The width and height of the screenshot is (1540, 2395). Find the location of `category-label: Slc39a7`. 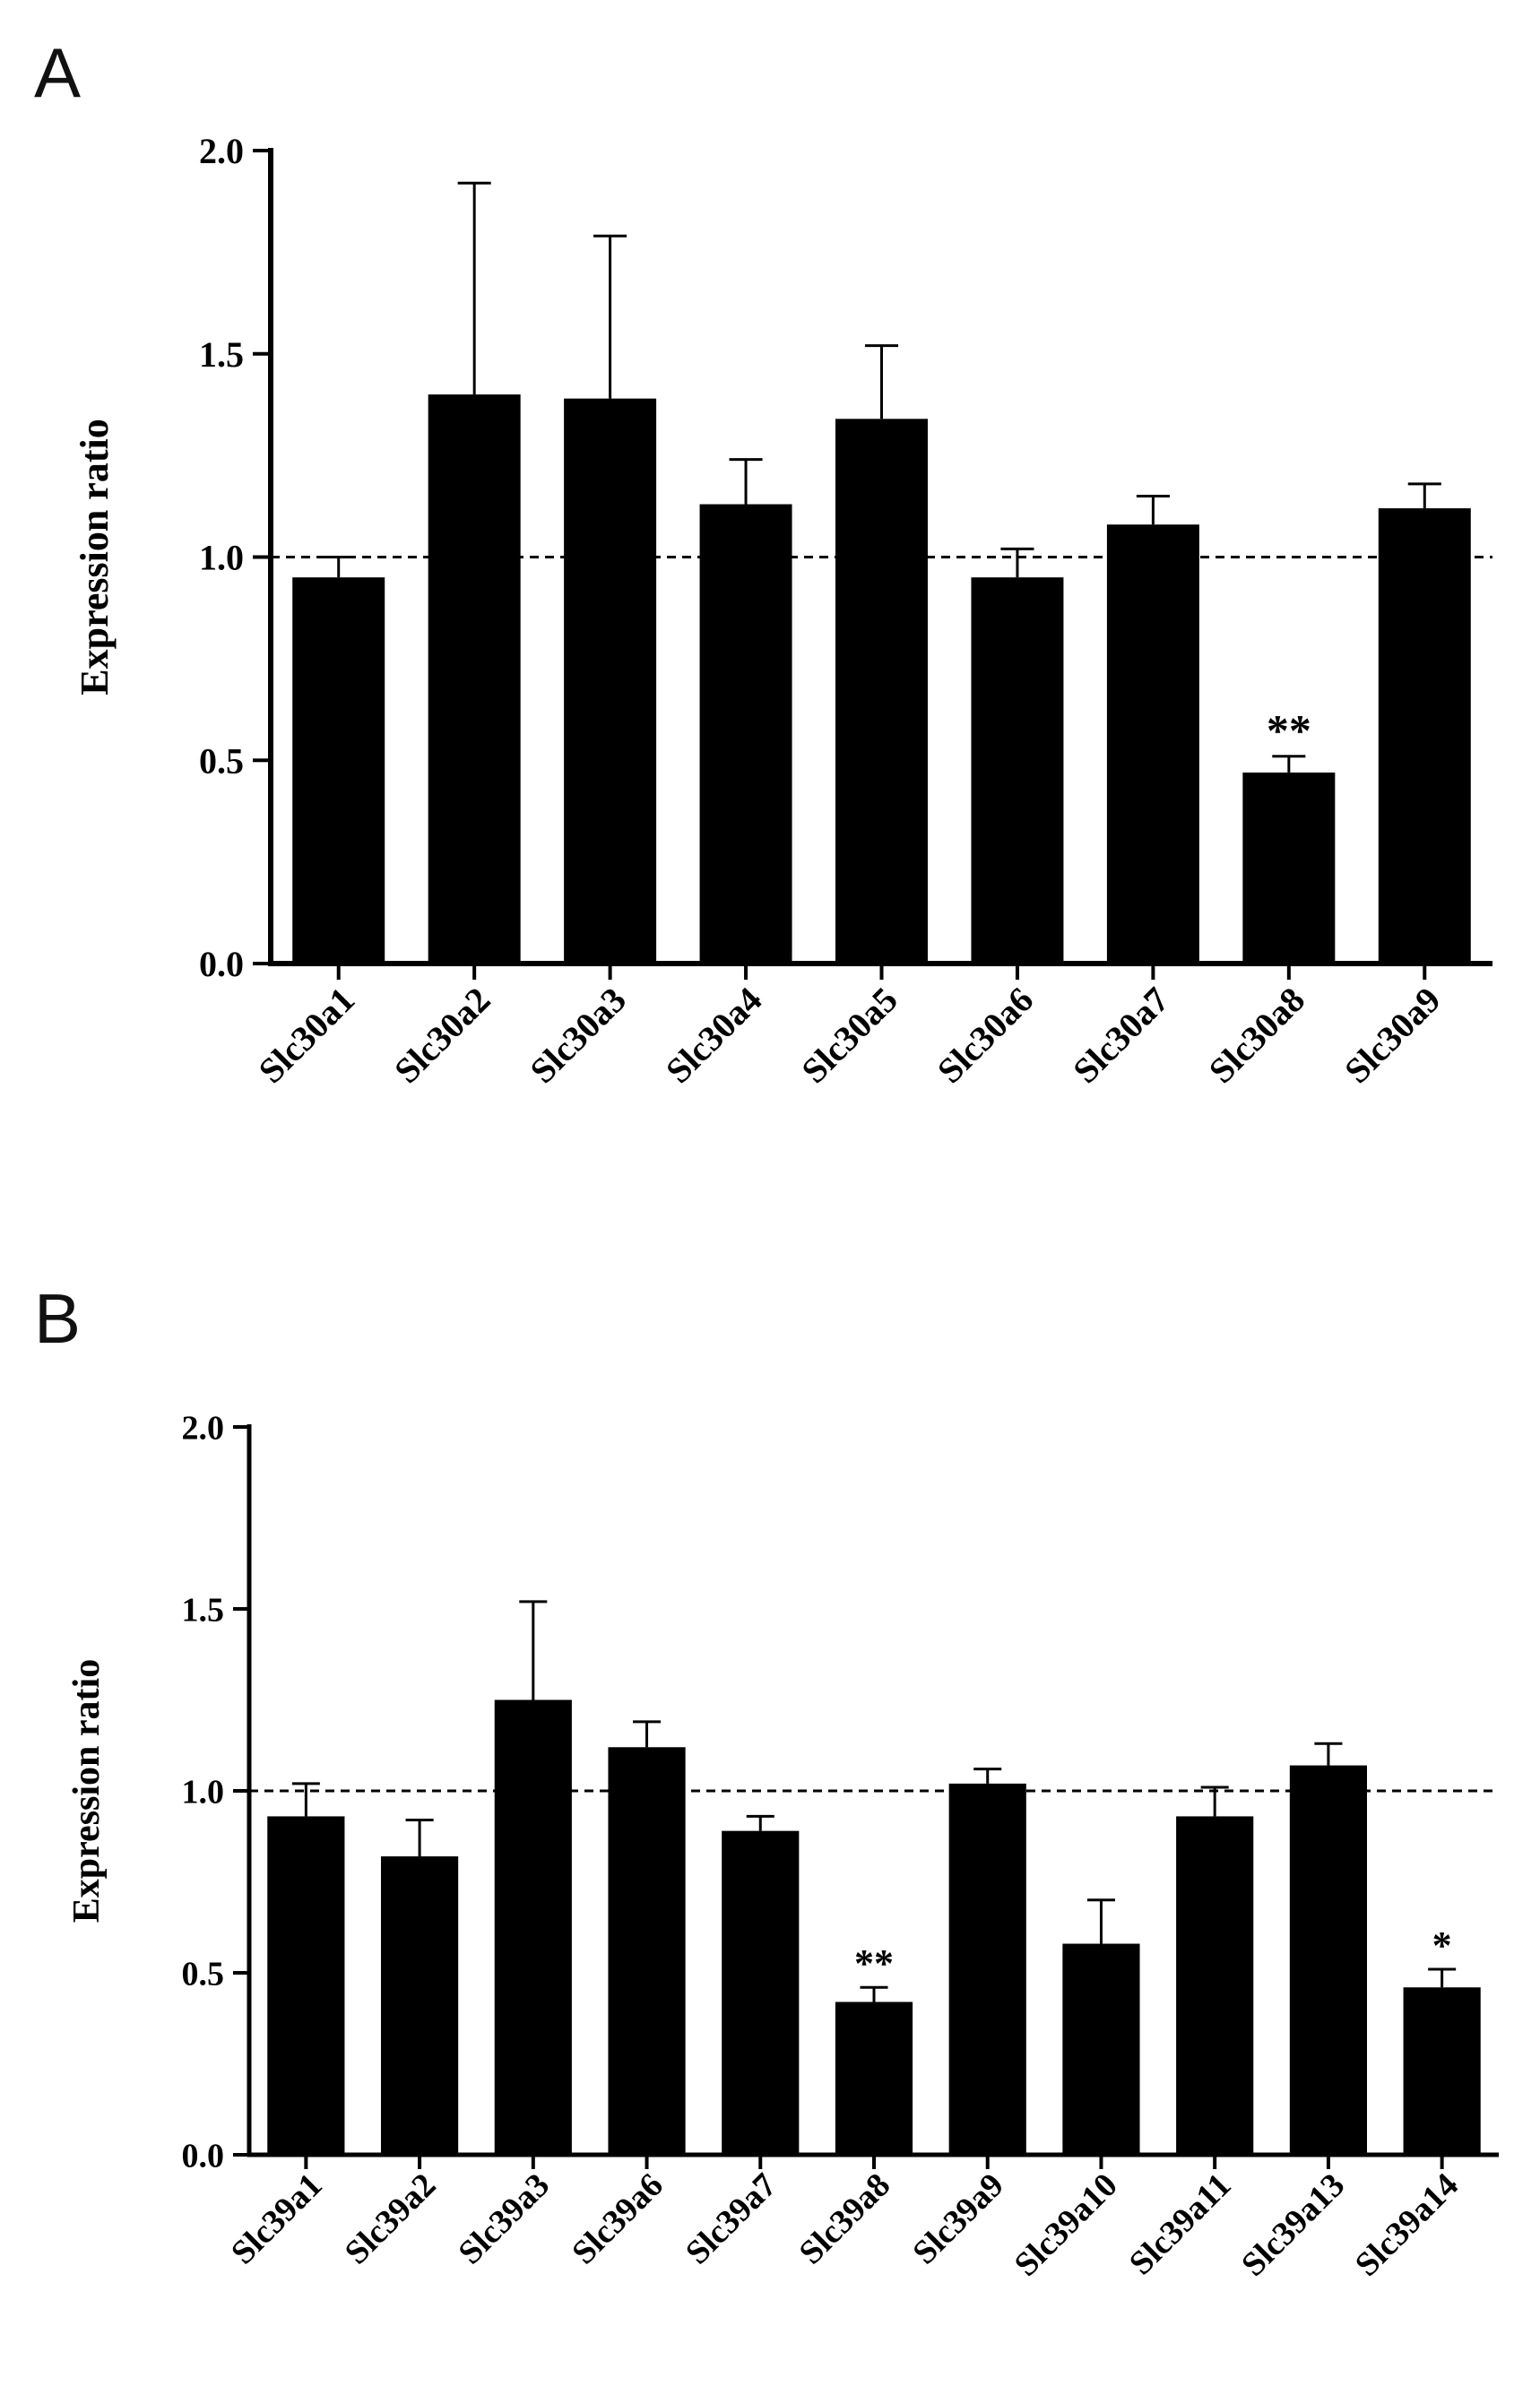

category-label: Slc39a7 is located at coordinates (731, 2219).